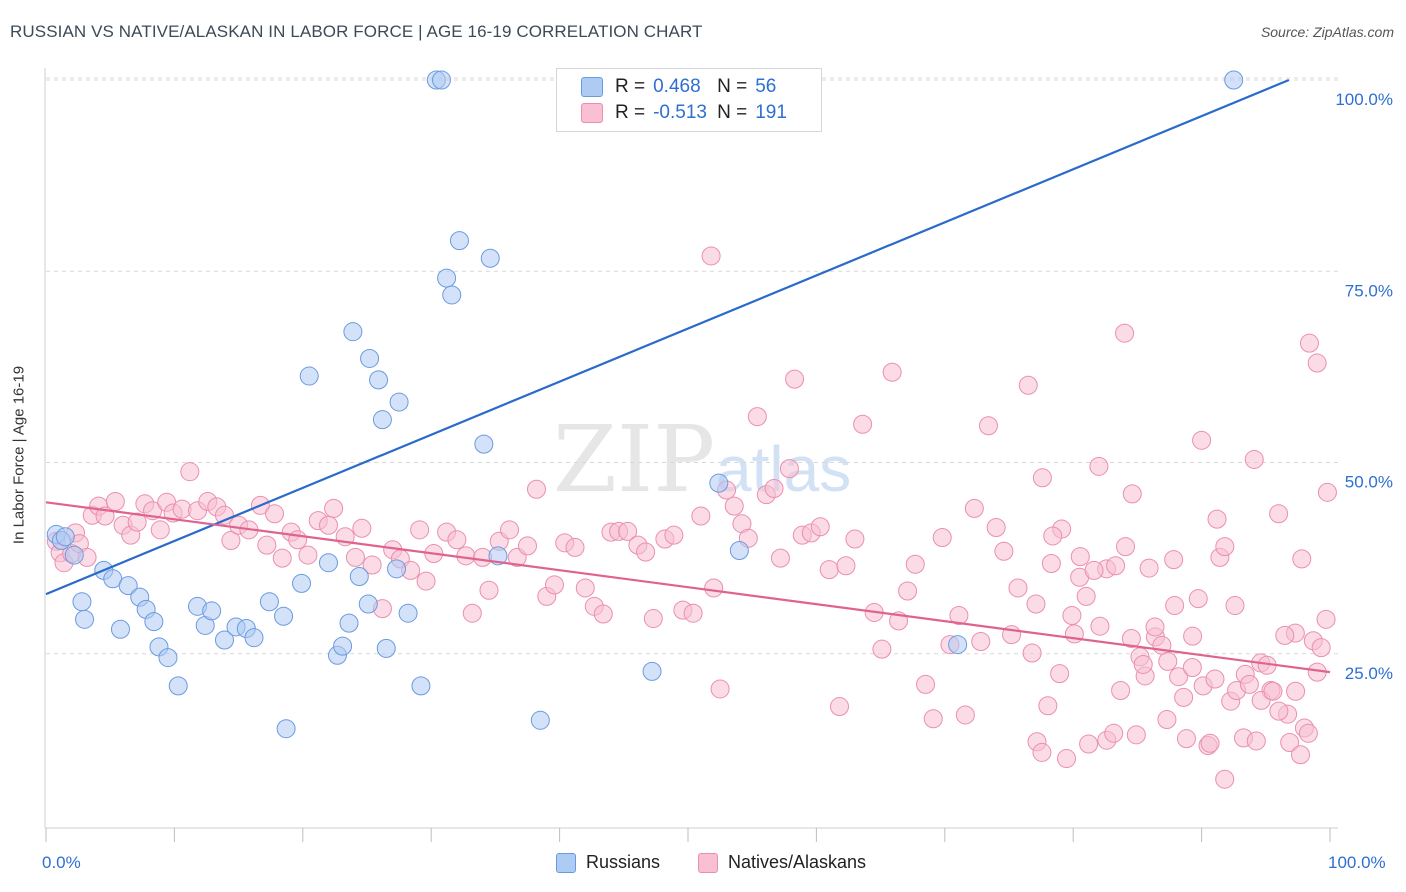  I want to click on legend-row-natives: R = -0.513 N = 191, so click(688, 113).